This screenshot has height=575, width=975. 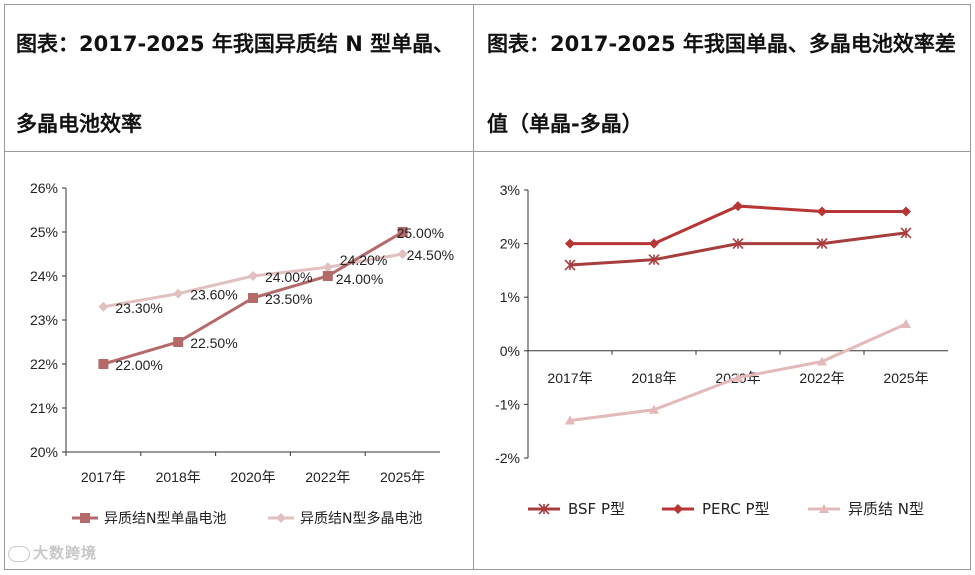 What do you see at coordinates (596, 509) in the screenshot?
I see `legend-label: BSF P型` at bounding box center [596, 509].